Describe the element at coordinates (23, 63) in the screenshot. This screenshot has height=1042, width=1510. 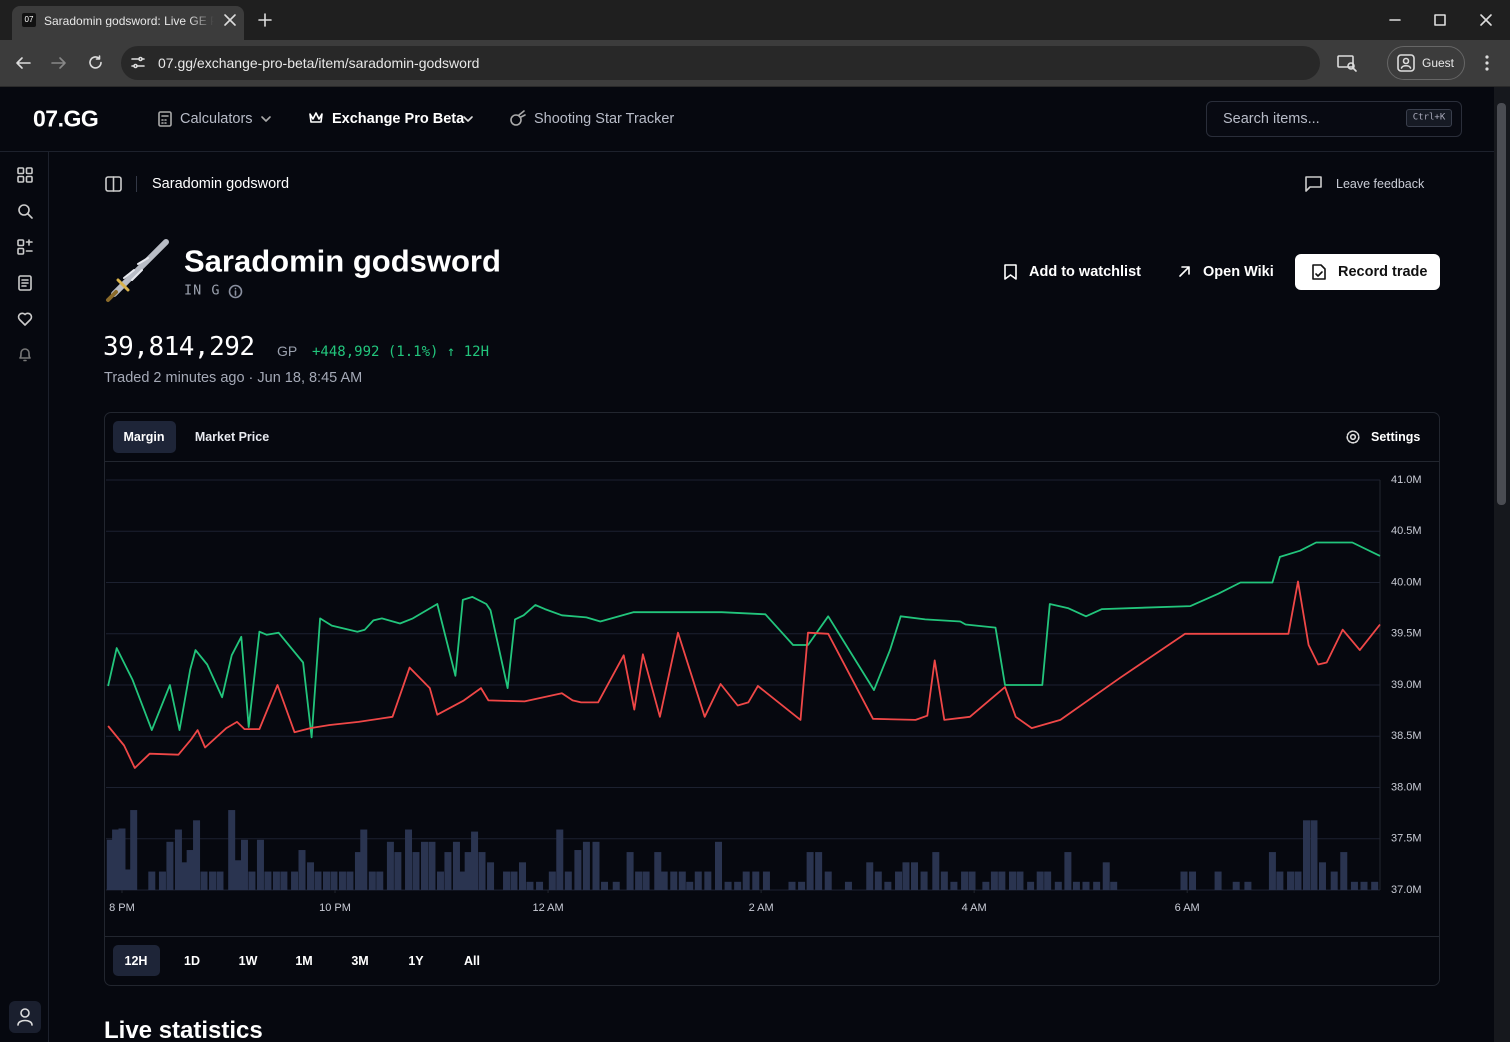
I see `back` at that location.